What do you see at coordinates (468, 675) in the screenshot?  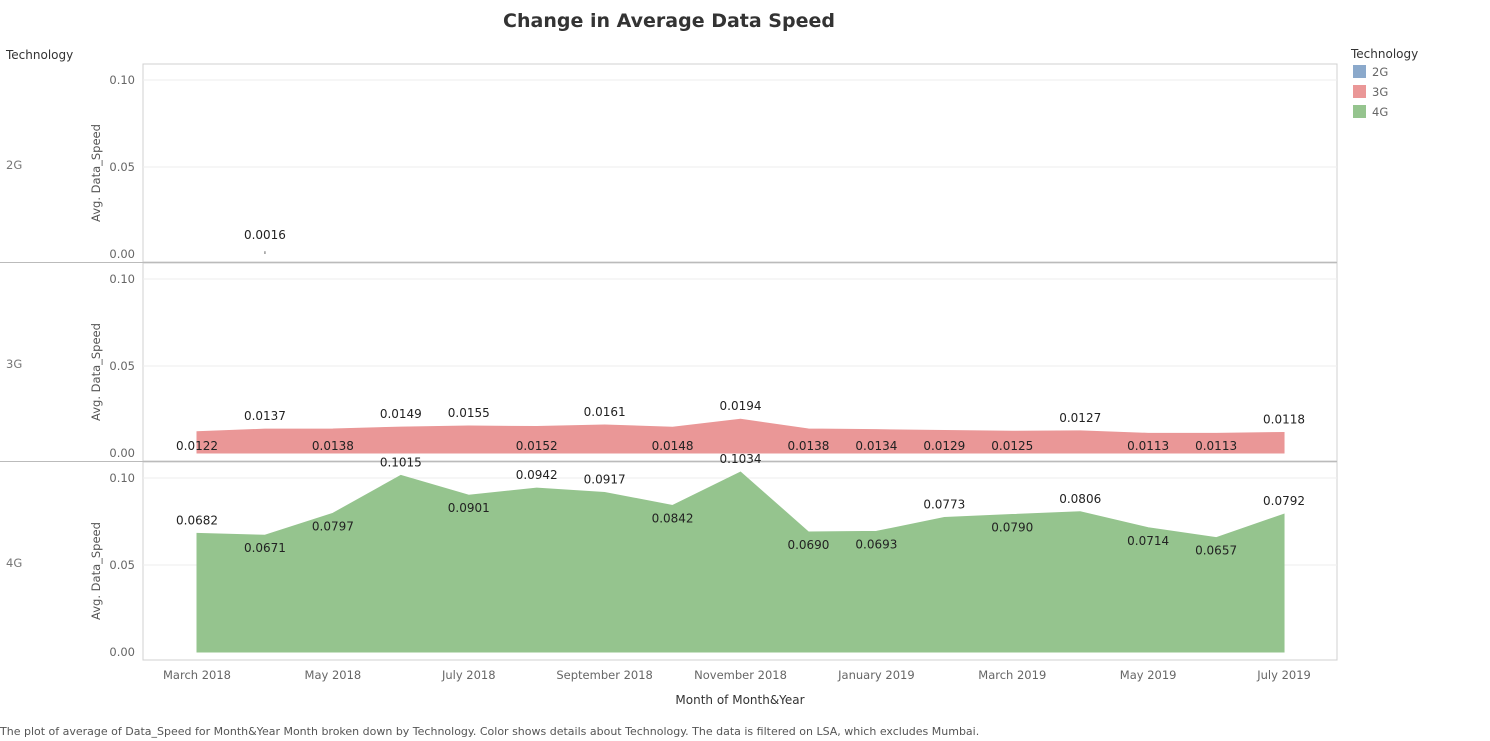 I see `x-tick-label: July 2018` at bounding box center [468, 675].